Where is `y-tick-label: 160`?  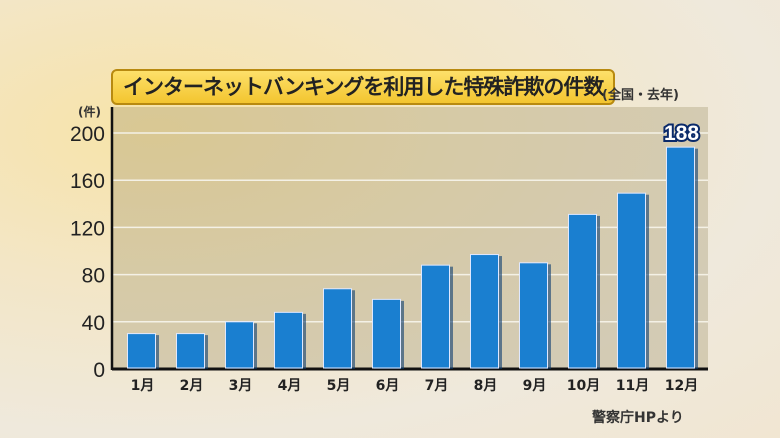 y-tick-label: 160 is located at coordinates (87, 181).